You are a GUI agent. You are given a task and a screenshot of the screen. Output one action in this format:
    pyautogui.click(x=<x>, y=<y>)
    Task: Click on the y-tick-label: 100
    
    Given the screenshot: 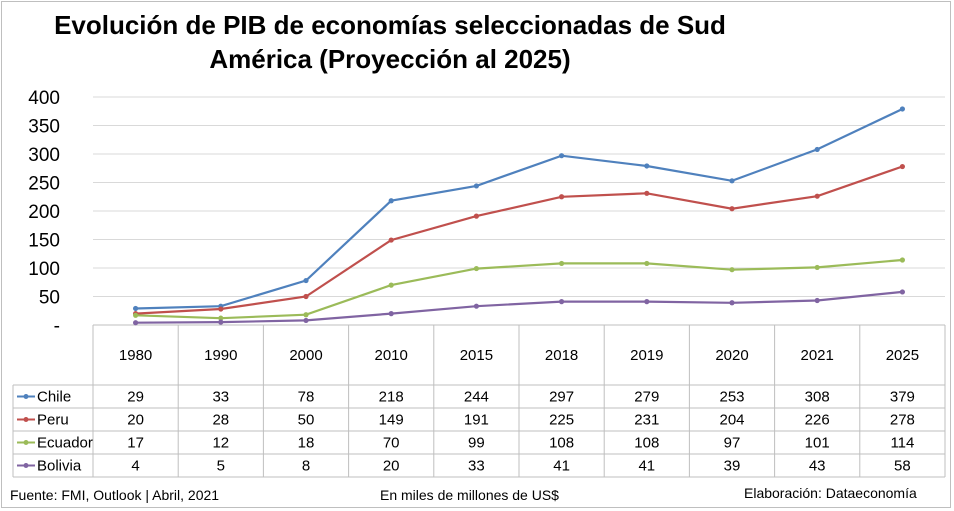 What is the action you would take?
    pyautogui.click(x=44, y=269)
    